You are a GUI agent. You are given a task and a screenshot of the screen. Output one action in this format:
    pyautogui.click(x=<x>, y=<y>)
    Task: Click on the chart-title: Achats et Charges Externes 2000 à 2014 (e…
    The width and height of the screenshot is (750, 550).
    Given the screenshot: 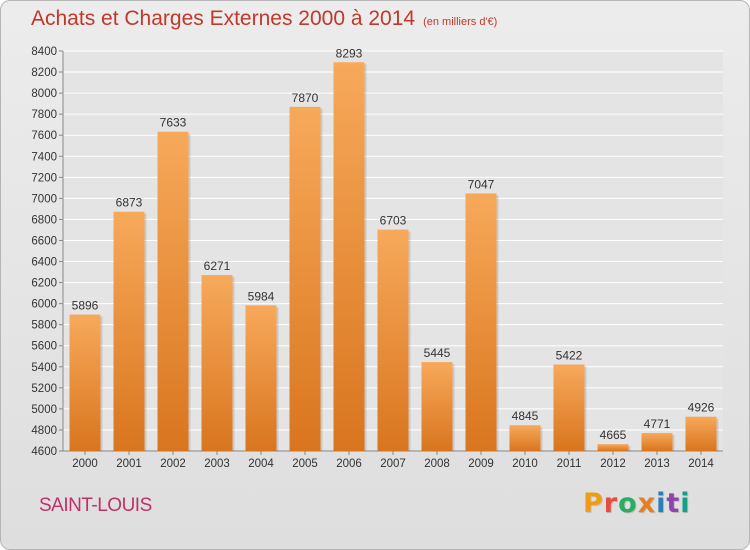 What is the action you would take?
    pyautogui.click(x=264, y=19)
    